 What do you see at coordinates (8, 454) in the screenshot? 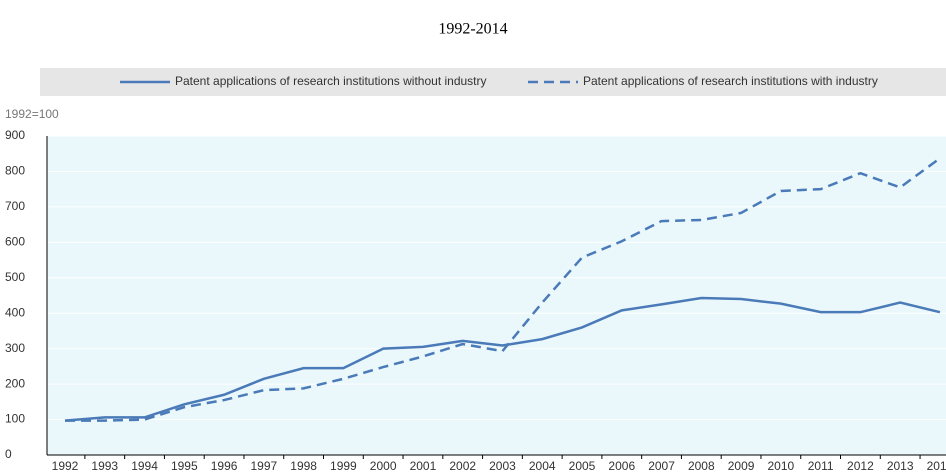
I see `y-tick-label: 0` at bounding box center [8, 454].